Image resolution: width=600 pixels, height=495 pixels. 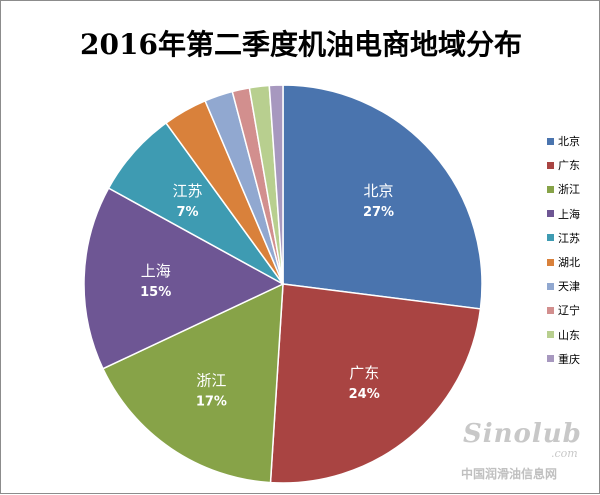 I want to click on legend-label: 广东, so click(x=569, y=166).